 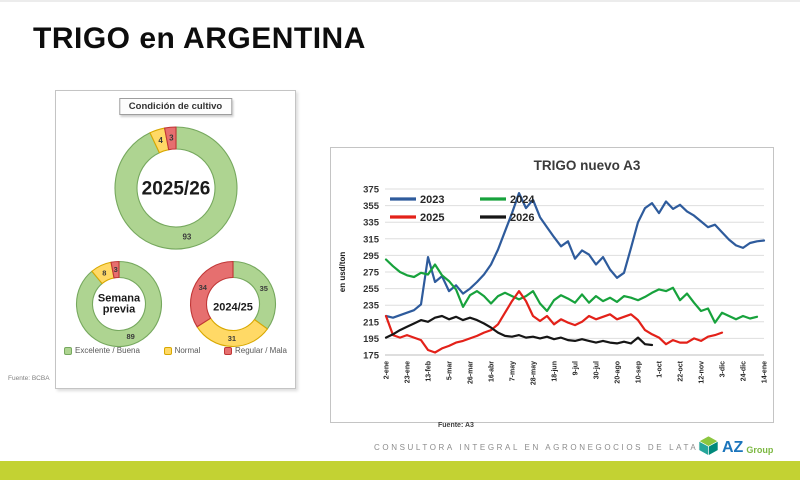 What do you see at coordinates (555, 371) in the screenshot?
I see `x-tick-label: 18-jun` at bounding box center [555, 371].